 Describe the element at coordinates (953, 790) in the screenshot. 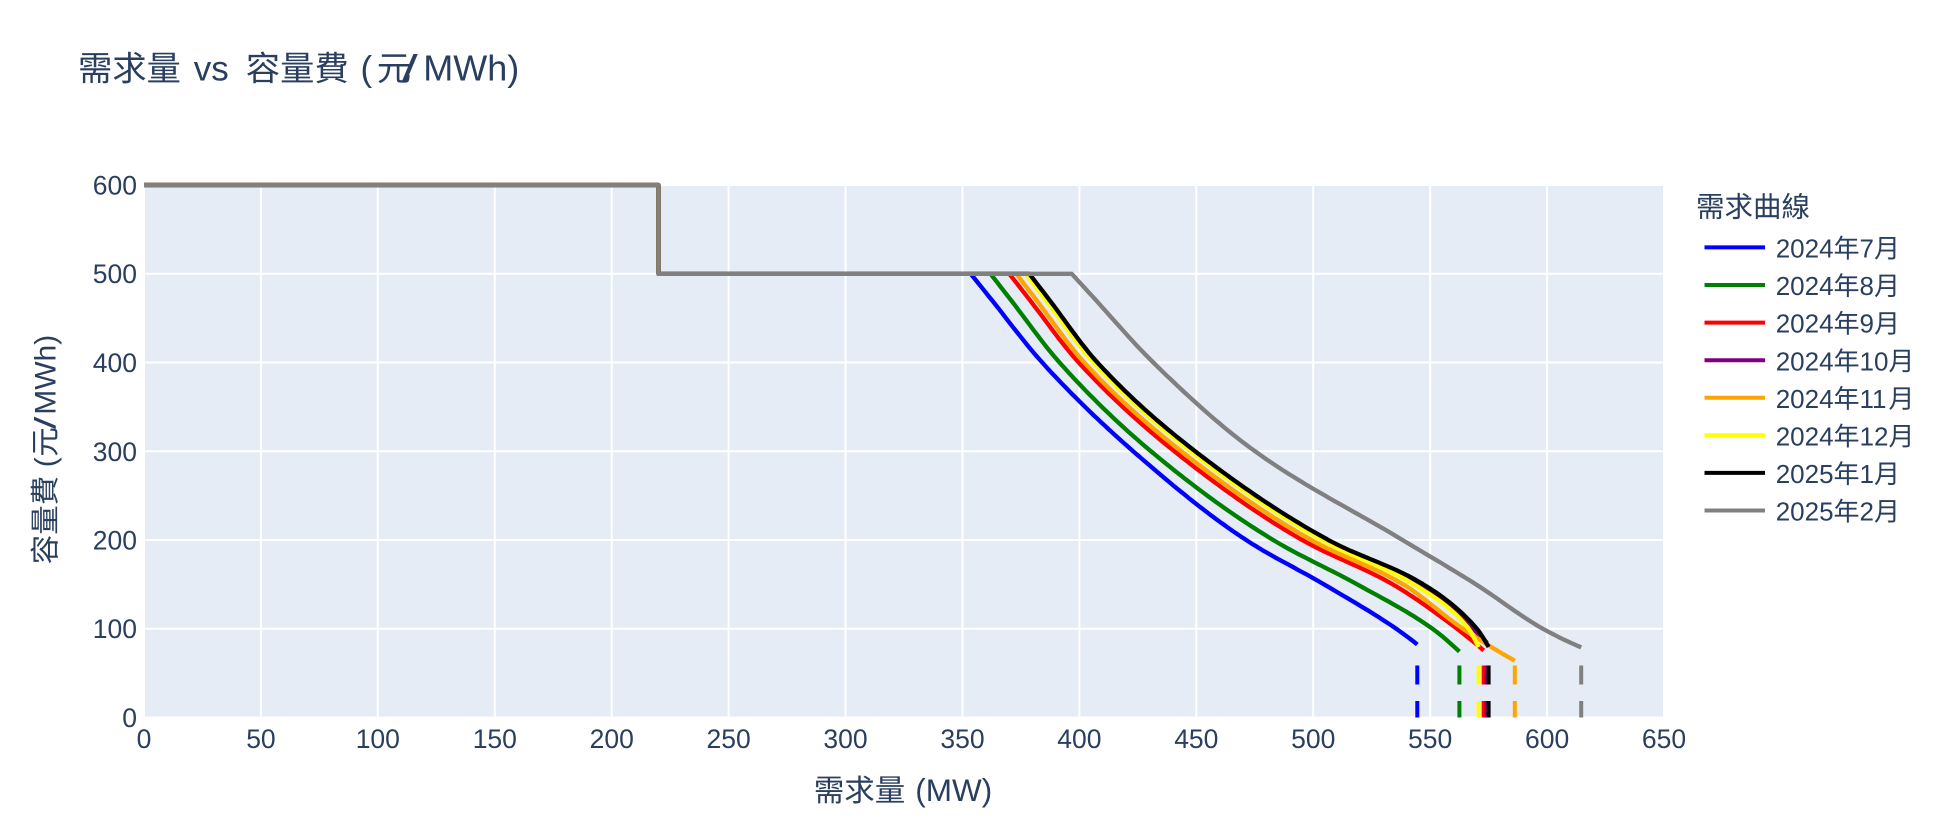

I see `svg-text: (MW)` at that location.